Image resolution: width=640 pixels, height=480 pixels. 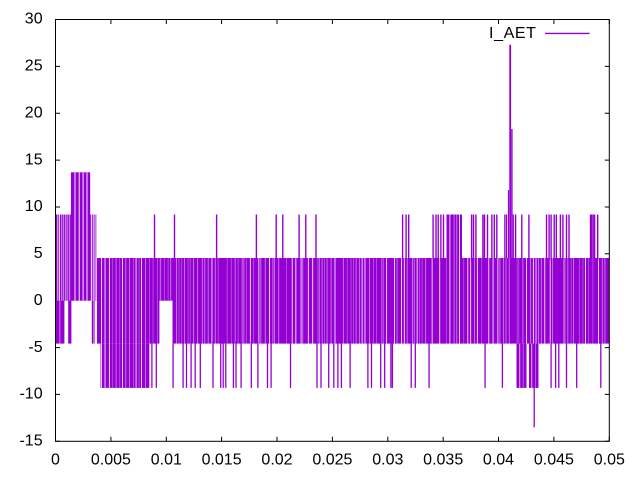 What do you see at coordinates (276, 459) in the screenshot?
I see `svg-text: 0.02` at bounding box center [276, 459].